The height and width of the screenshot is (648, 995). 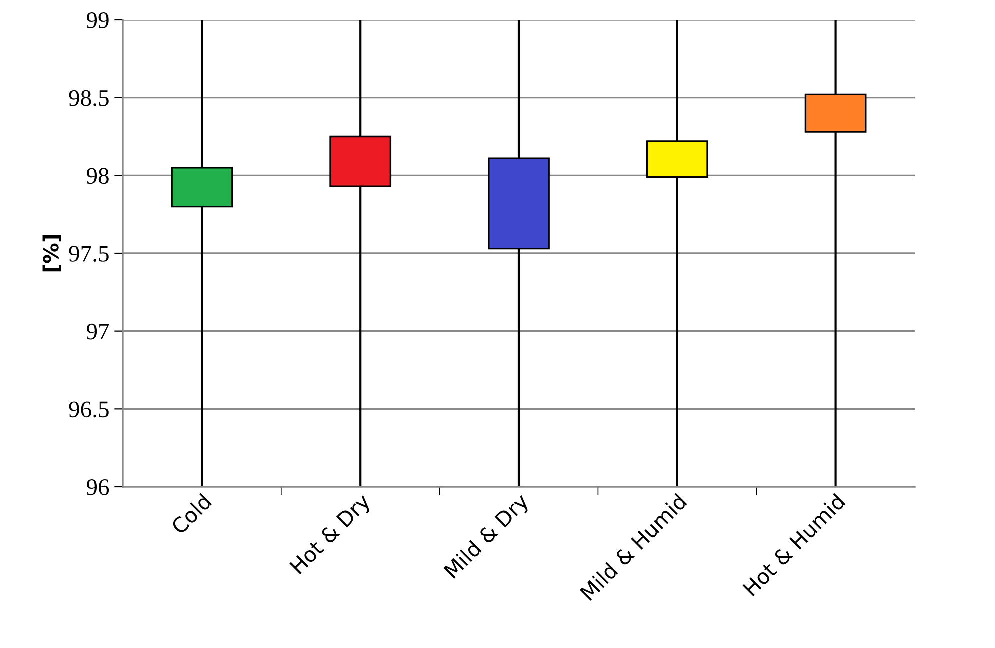 What do you see at coordinates (89, 98) in the screenshot?
I see `y-tick-label: 98.5` at bounding box center [89, 98].